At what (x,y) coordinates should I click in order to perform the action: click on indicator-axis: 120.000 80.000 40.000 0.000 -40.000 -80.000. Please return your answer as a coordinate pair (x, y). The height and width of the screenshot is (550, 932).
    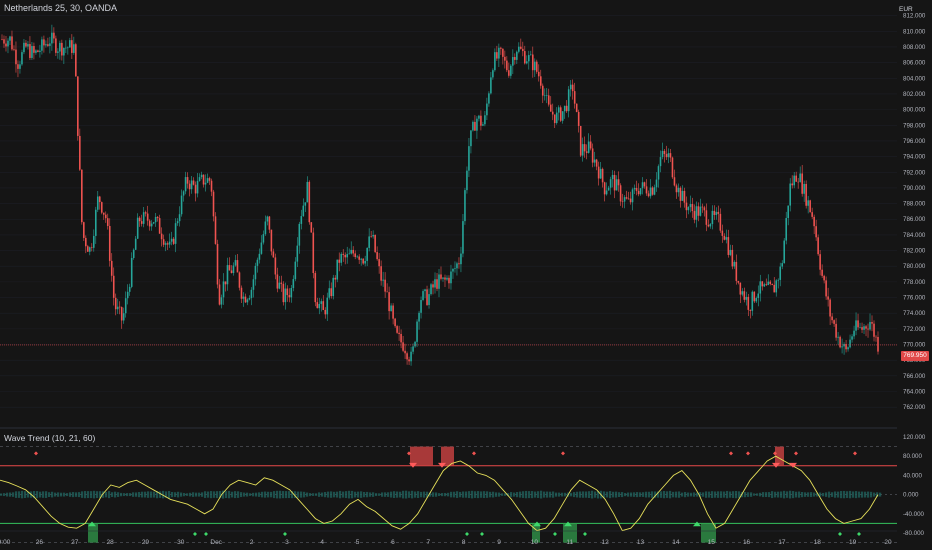
    Looking at the image, I should click on (914, 485).